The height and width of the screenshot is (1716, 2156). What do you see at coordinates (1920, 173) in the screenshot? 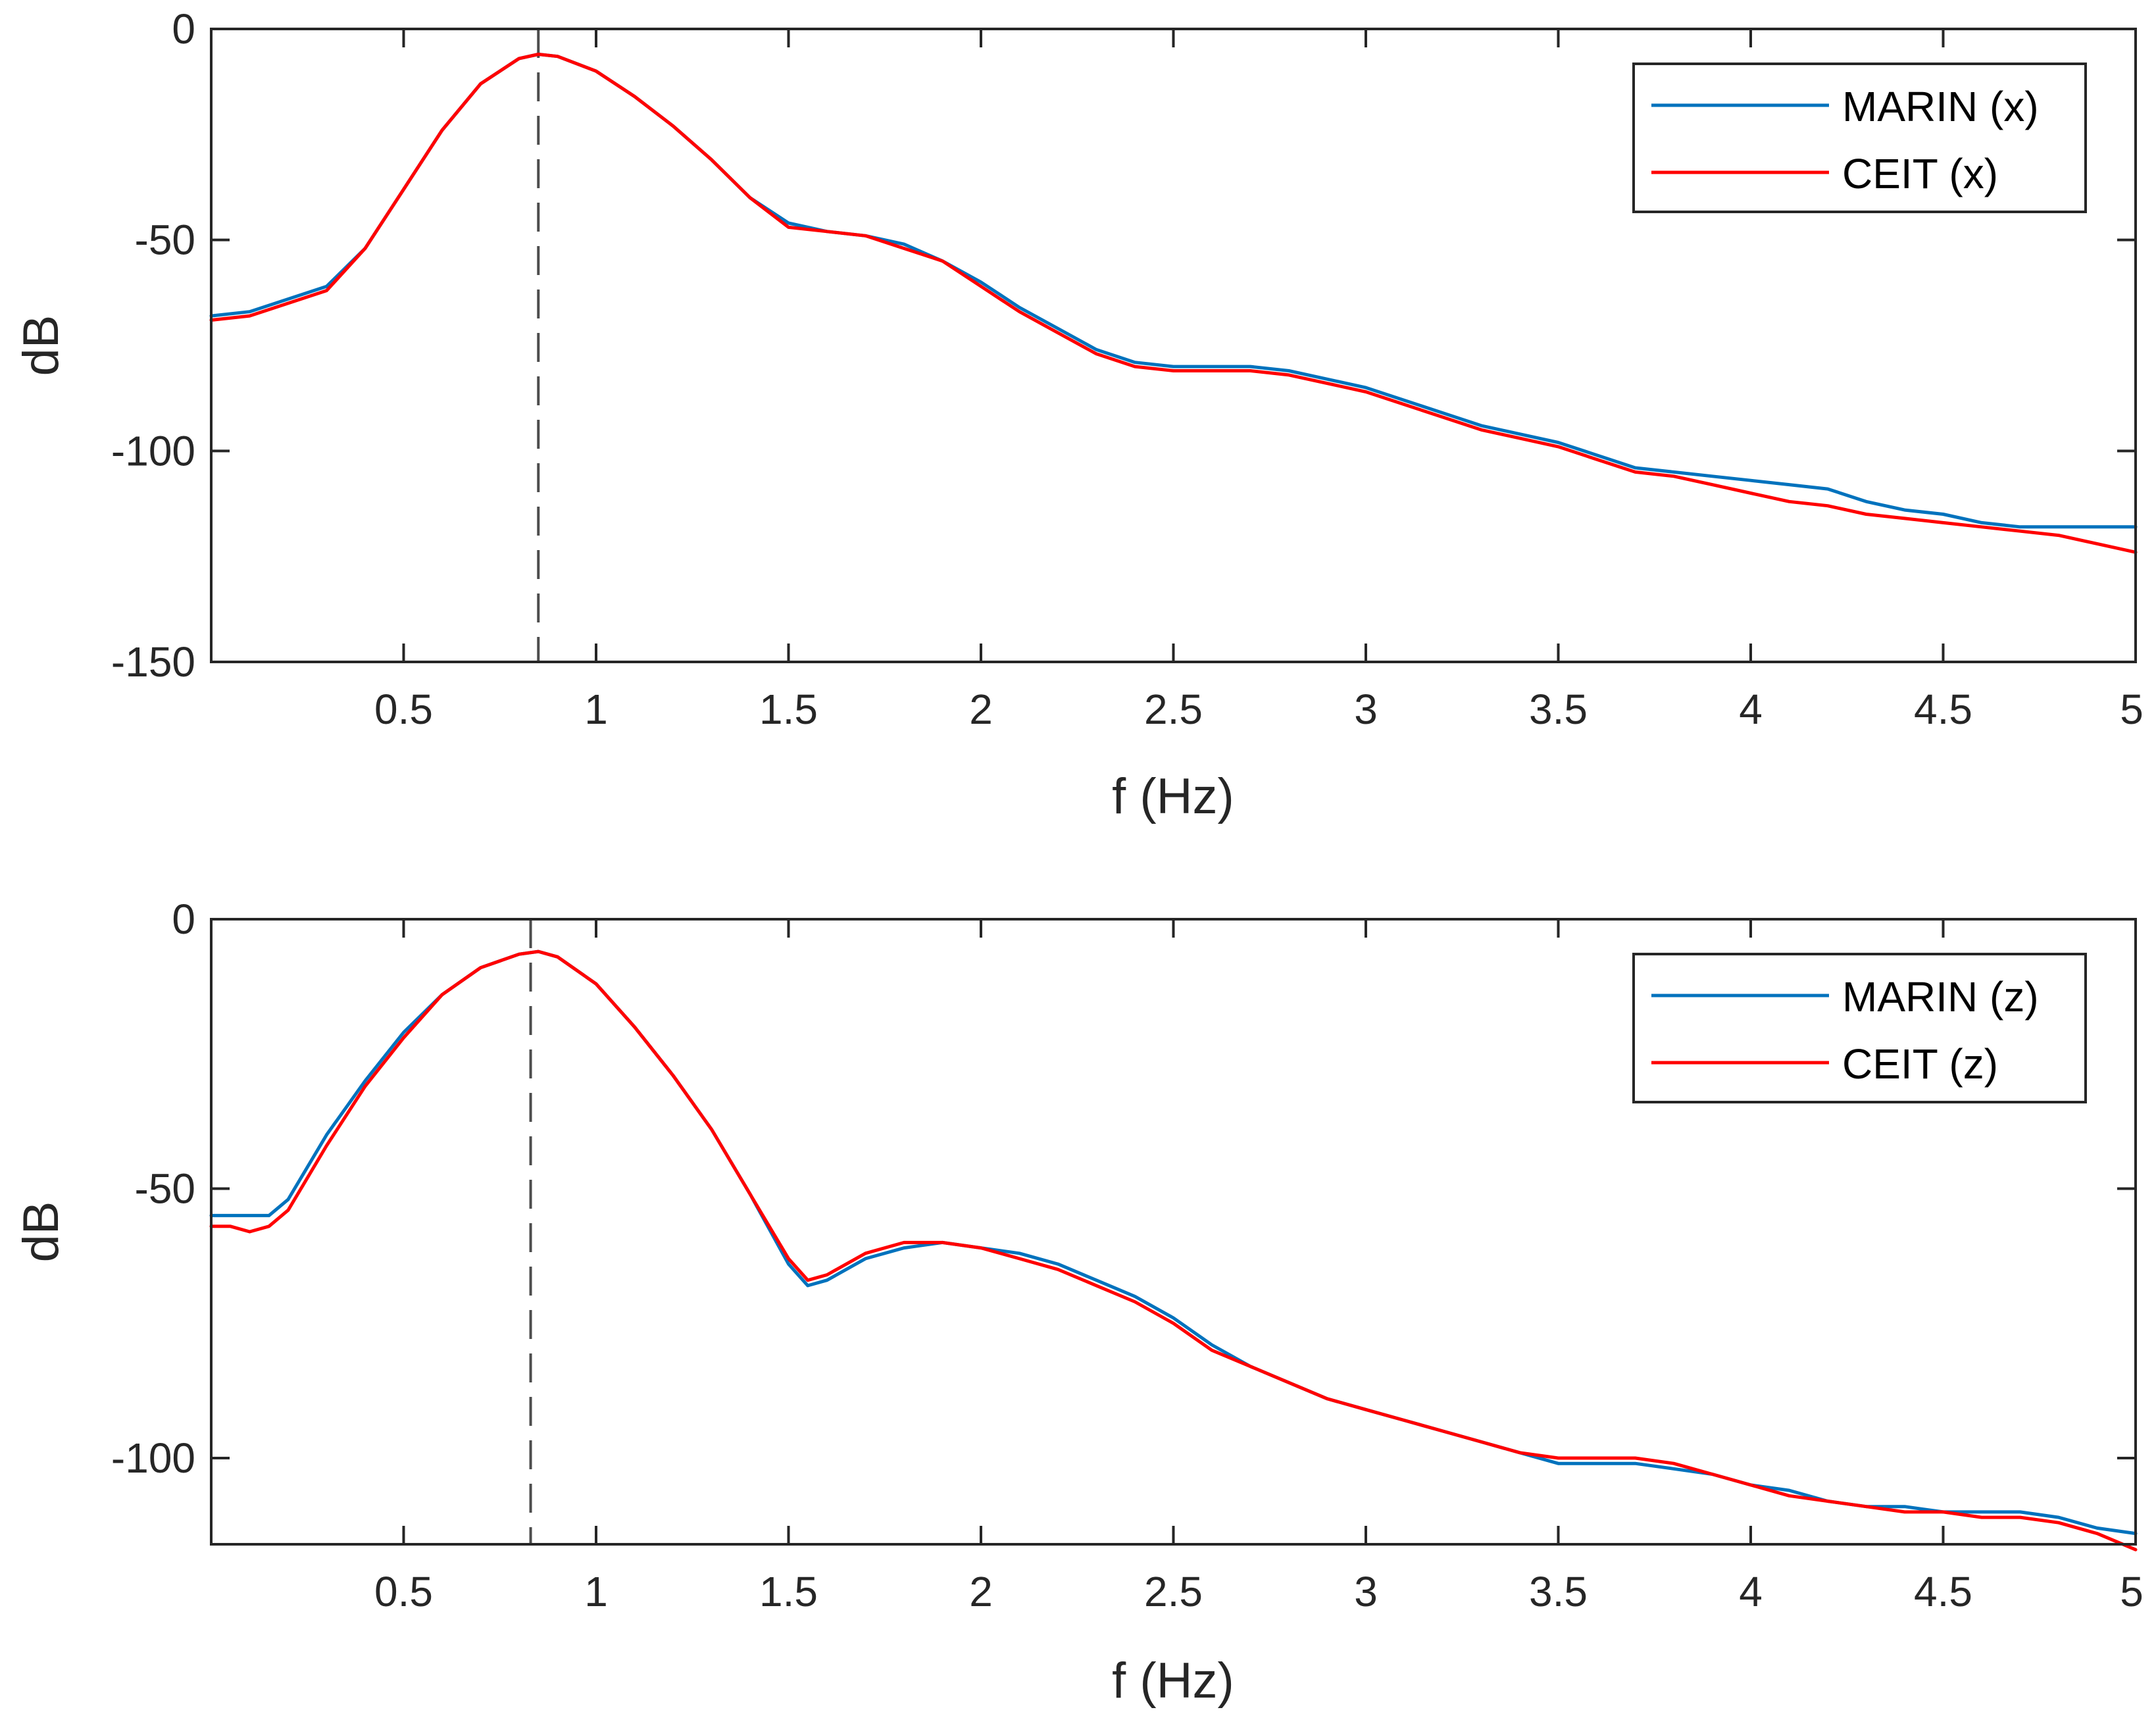
I see `legend-label-ceit-x: CEIT (x)` at bounding box center [1920, 173].